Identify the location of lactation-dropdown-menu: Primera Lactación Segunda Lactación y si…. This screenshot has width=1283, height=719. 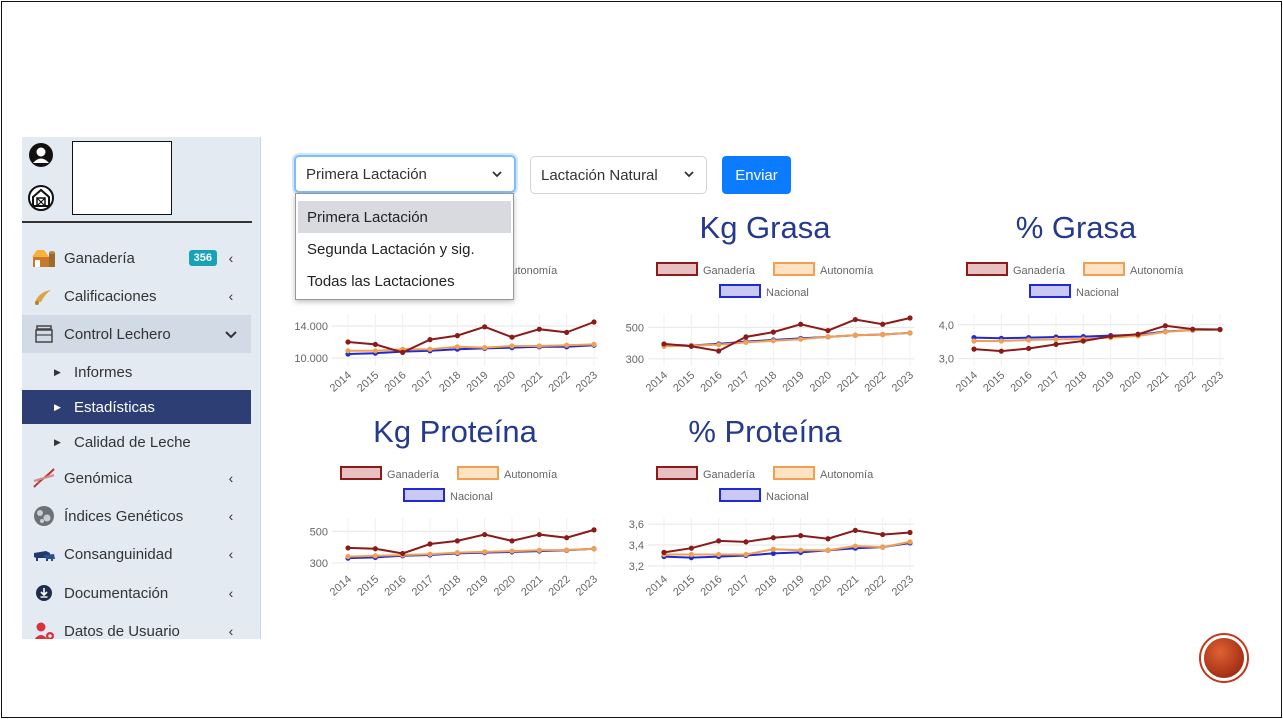
(404, 246).